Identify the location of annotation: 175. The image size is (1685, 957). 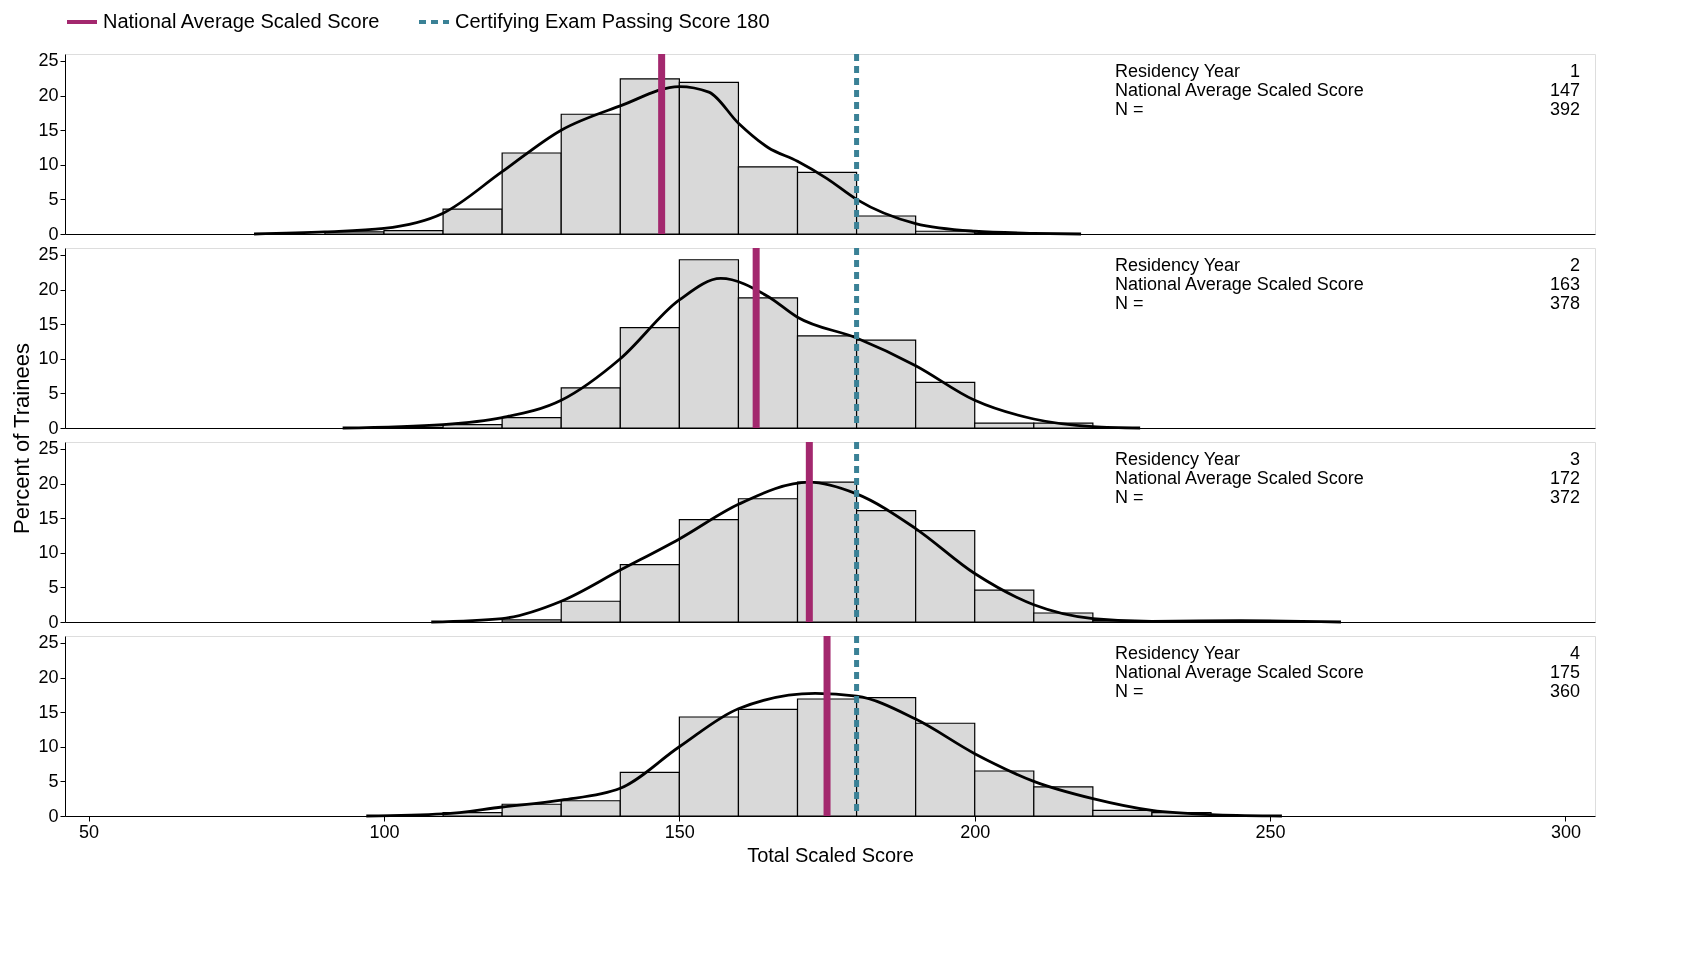
(1564, 672).